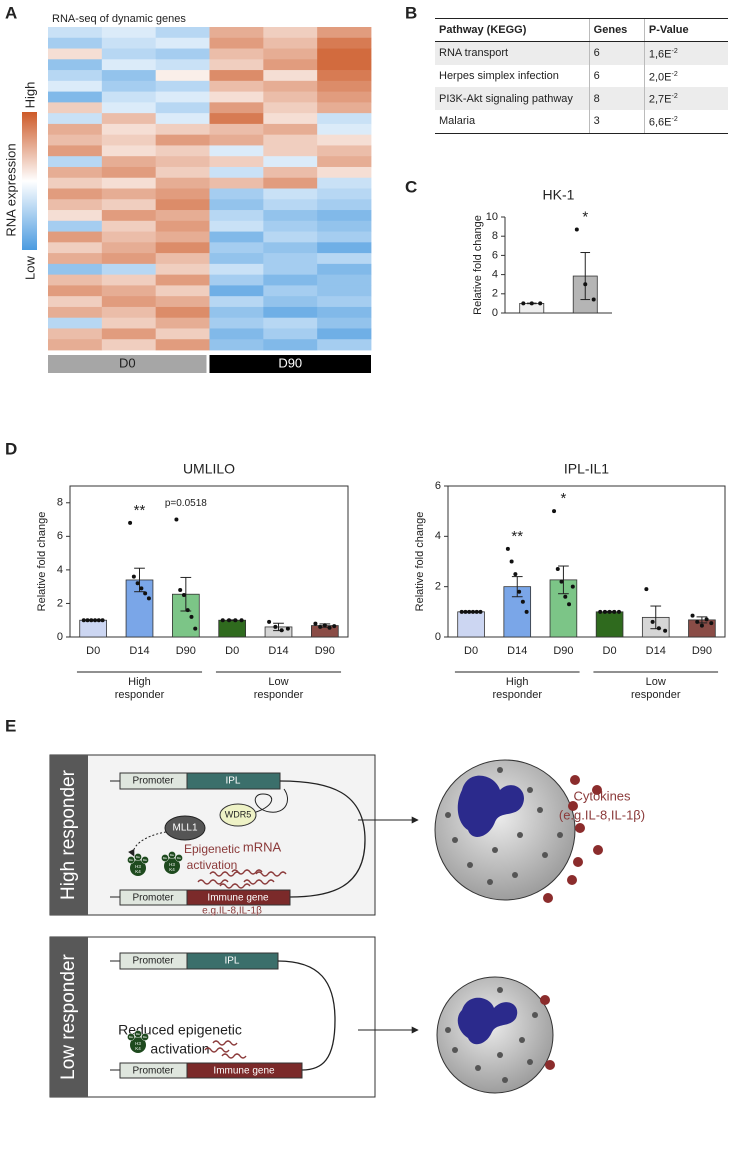  I want to click on significance: **, so click(140, 510).